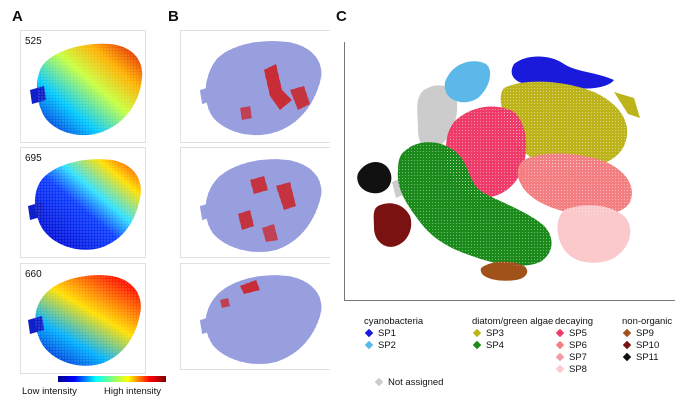 Image resolution: width=700 pixels, height=402 pixels. I want to click on legend-item-sp11: SP11, so click(660, 357).